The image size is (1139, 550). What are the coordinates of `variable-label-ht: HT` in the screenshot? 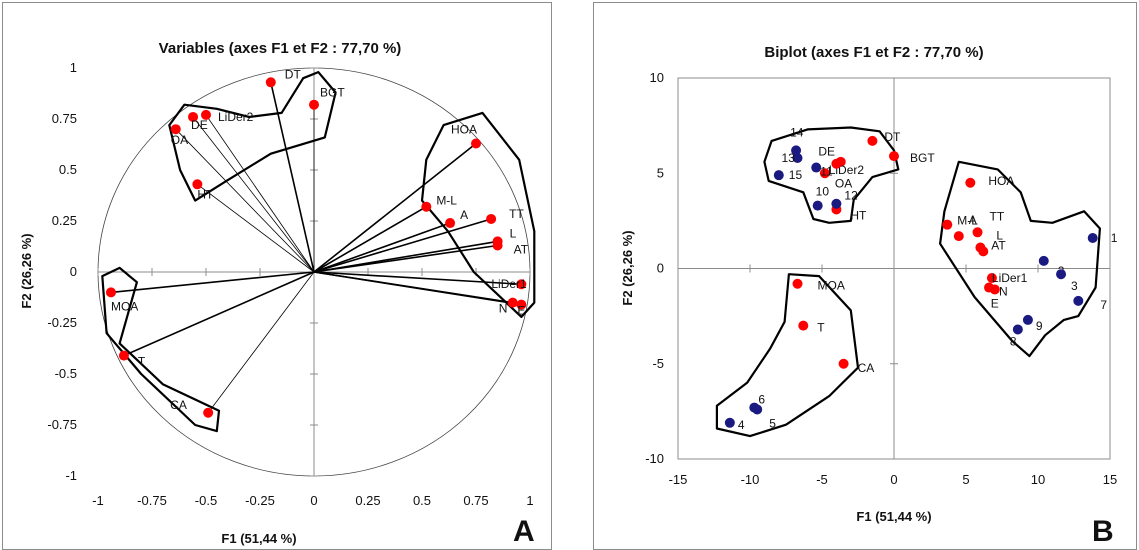 It's located at (858, 215).